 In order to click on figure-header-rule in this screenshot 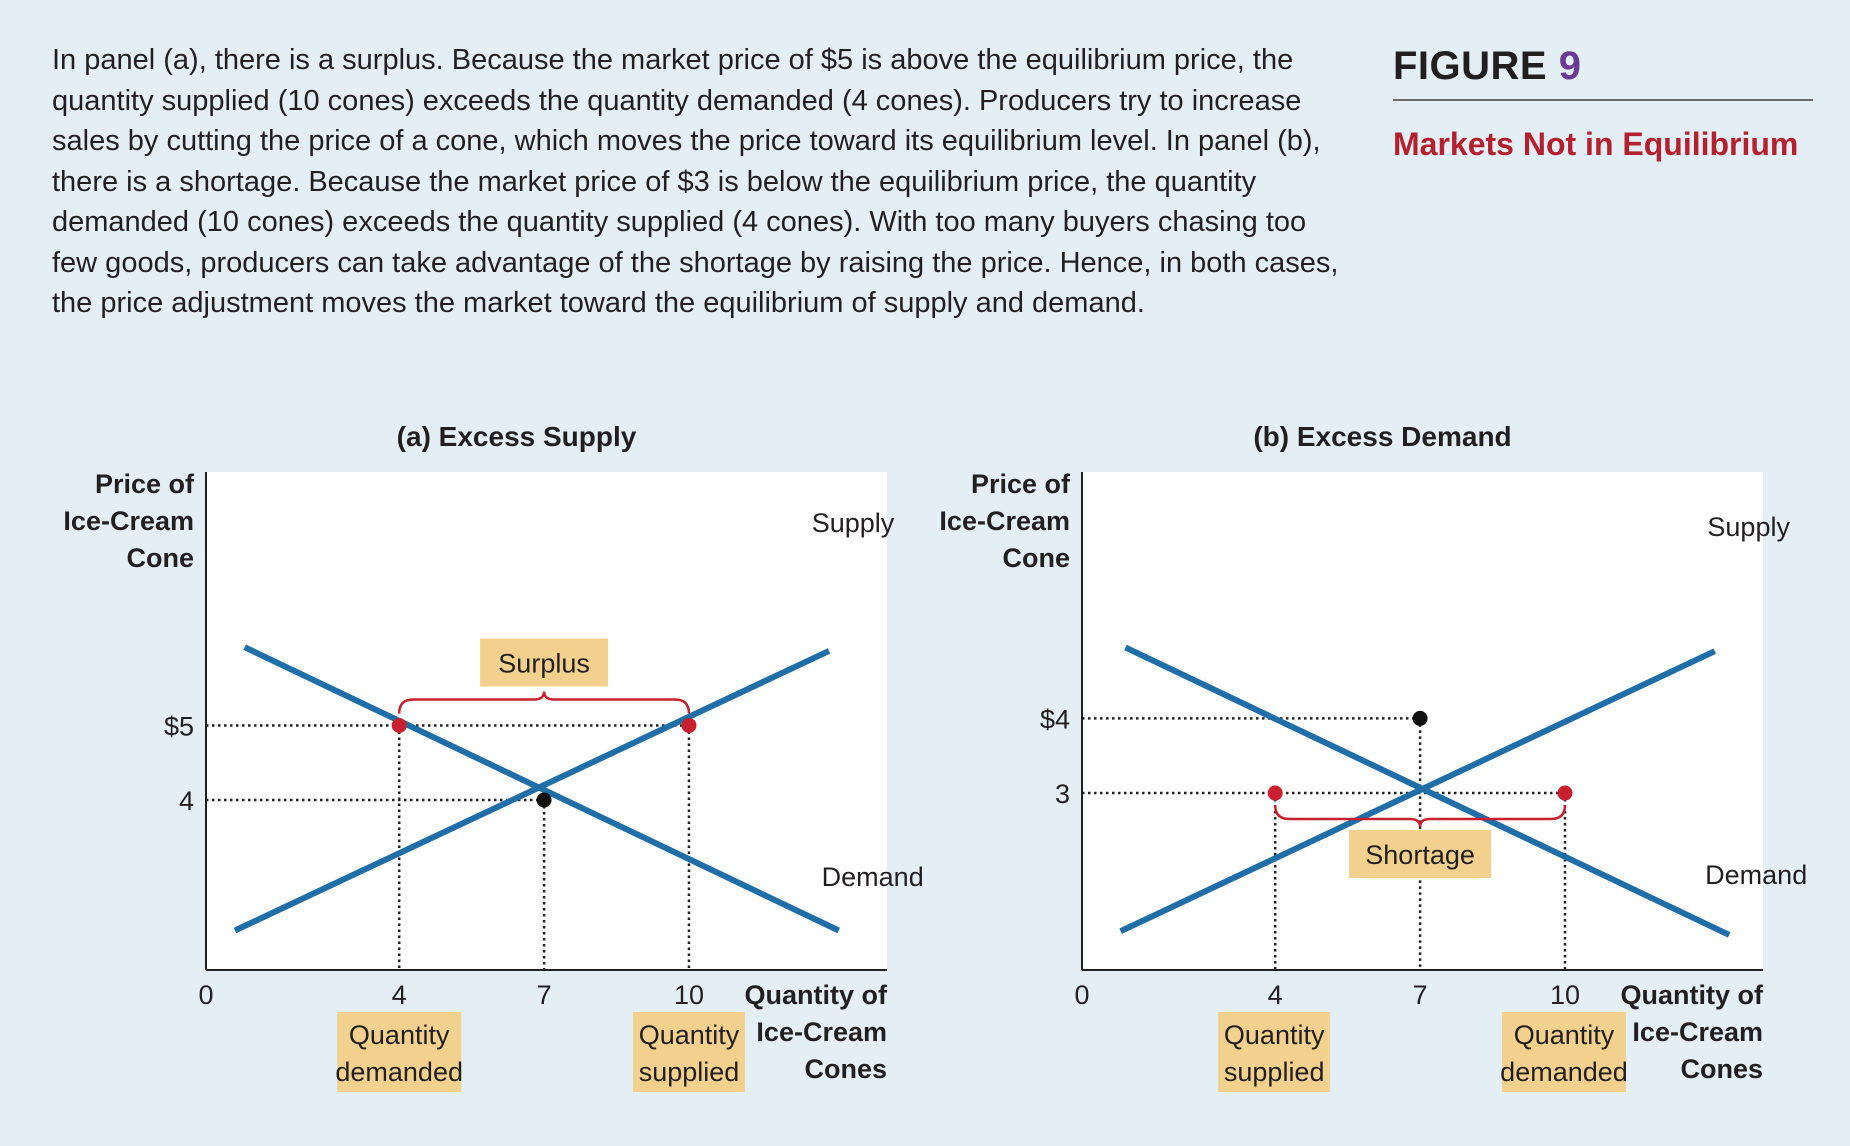, I will do `click(1603, 100)`.